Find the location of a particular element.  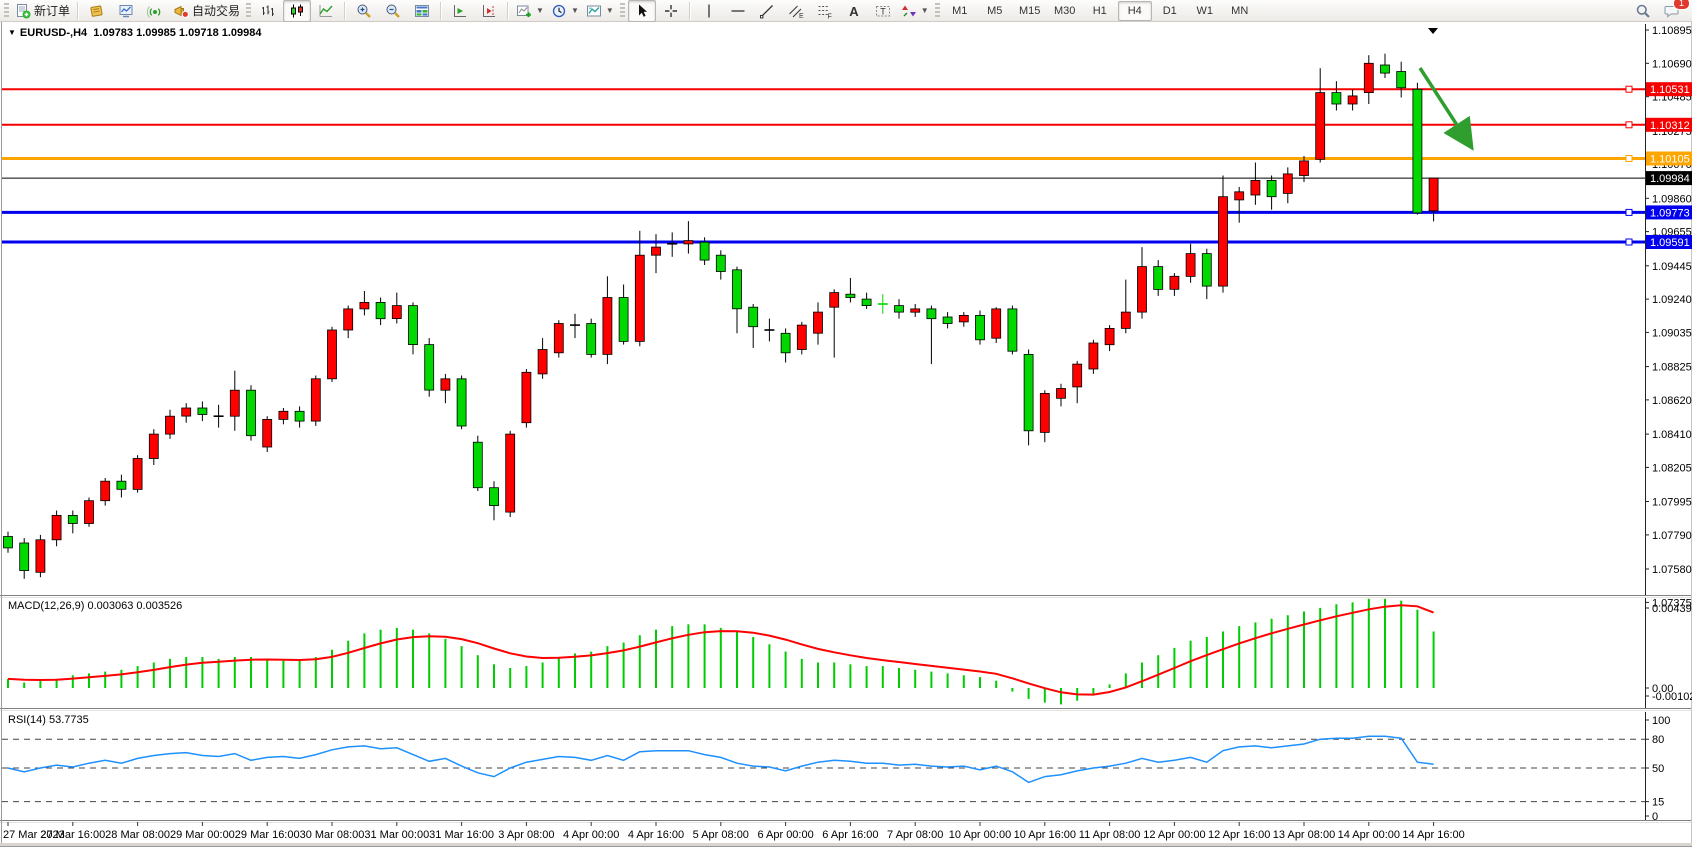

candle-chart-button is located at coordinates (297, 11).